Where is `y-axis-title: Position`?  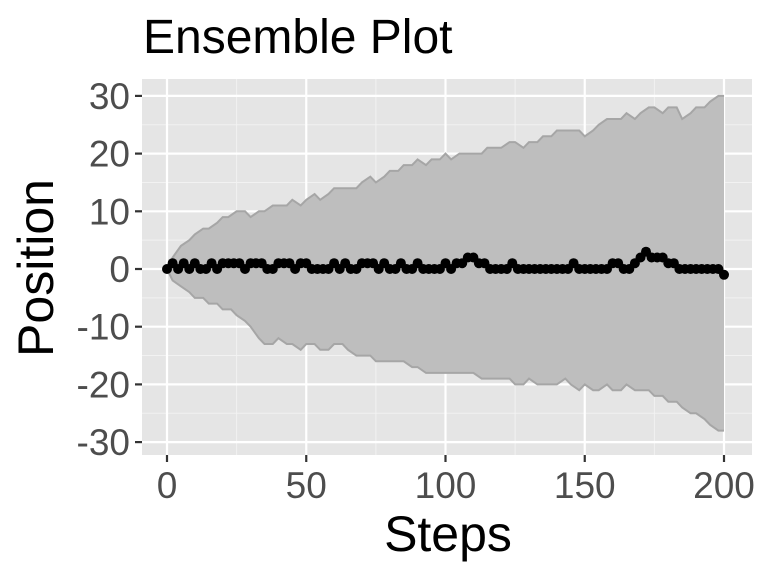
y-axis-title: Position is located at coordinates (36, 268).